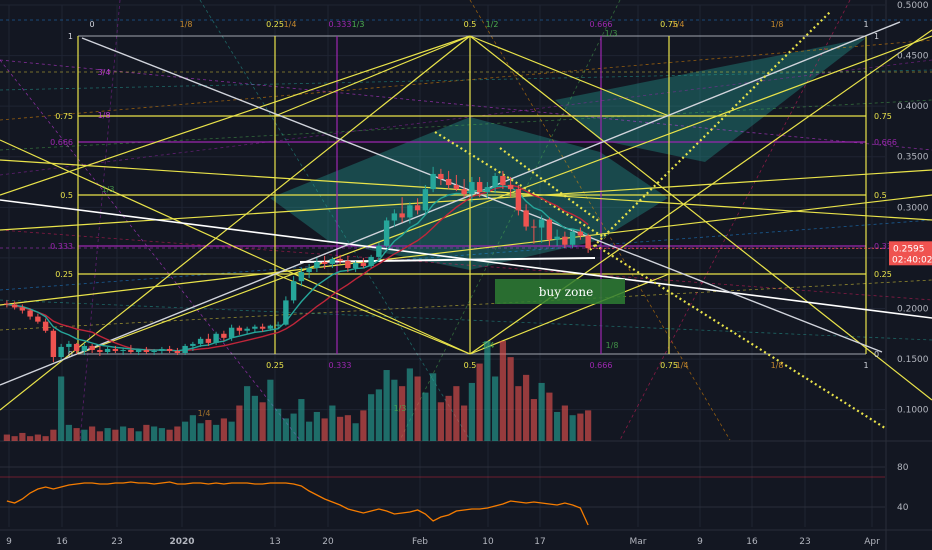 The image size is (932, 550). I want to click on fib-fan-label: 1/4, so click(488, 345).